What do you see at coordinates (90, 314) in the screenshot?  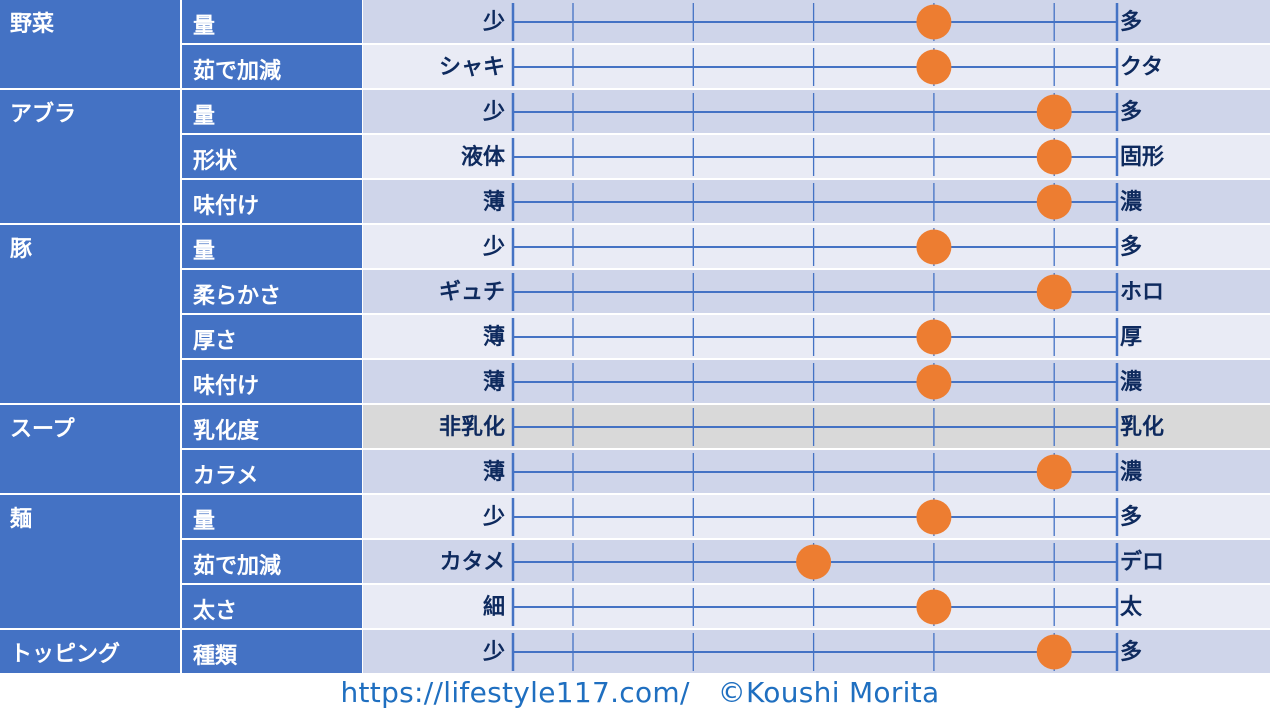 I see `category-label: 豚` at bounding box center [90, 314].